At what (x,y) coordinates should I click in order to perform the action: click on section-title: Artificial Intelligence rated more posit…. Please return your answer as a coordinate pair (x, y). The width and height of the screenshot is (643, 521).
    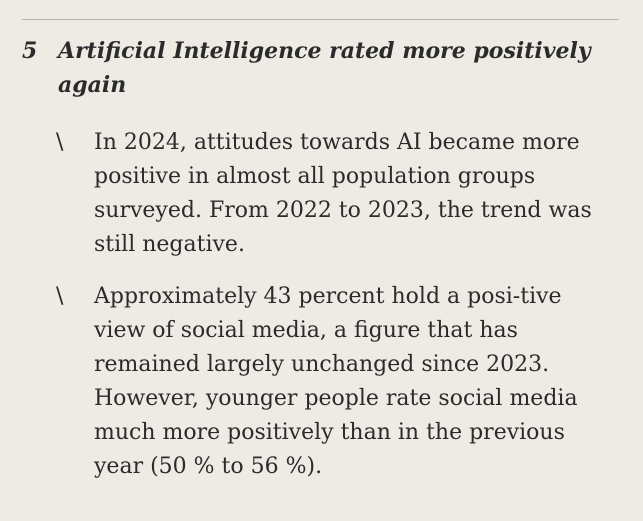
    Looking at the image, I should click on (324, 68).